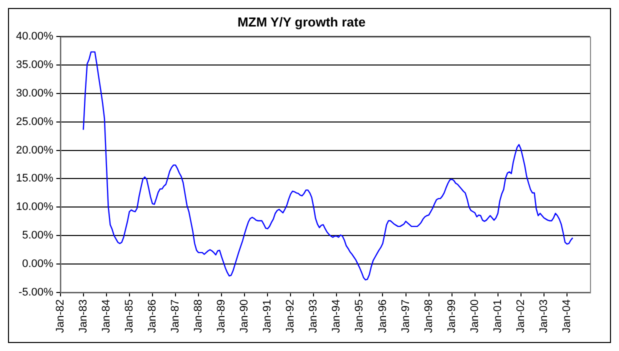  I want to click on x-tick-label: Jan-03, so click(544, 316).